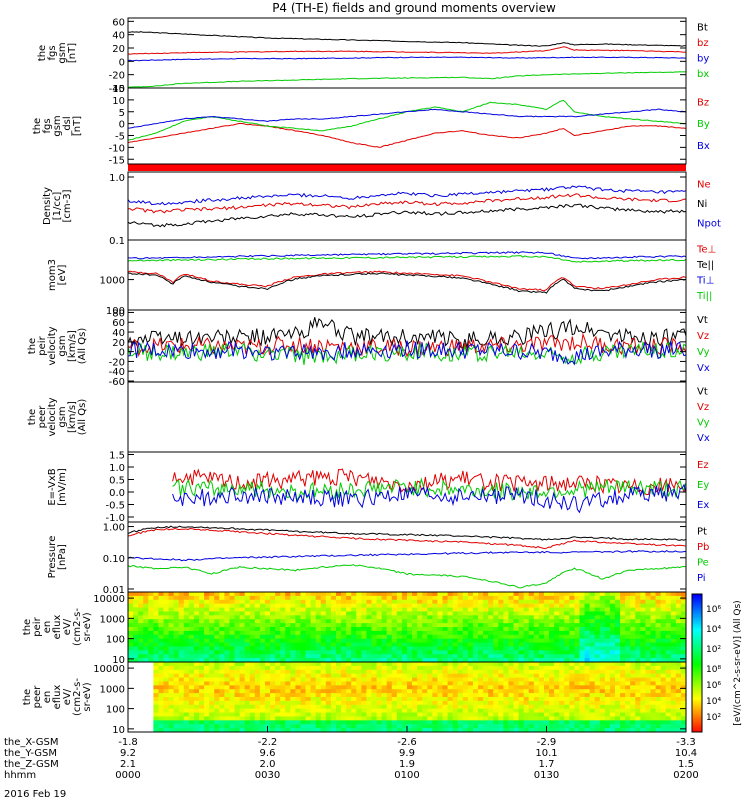  What do you see at coordinates (115, 710) in the screenshot?
I see `y-tick-label: 100` at bounding box center [115, 710].